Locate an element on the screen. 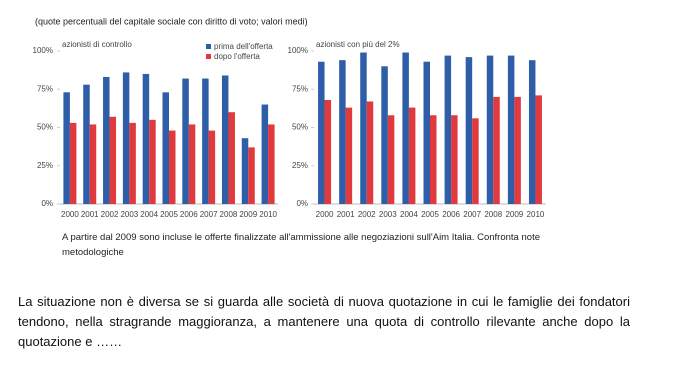 This screenshot has width=680, height=373. legend-label: dopo l'offerta is located at coordinates (237, 56).